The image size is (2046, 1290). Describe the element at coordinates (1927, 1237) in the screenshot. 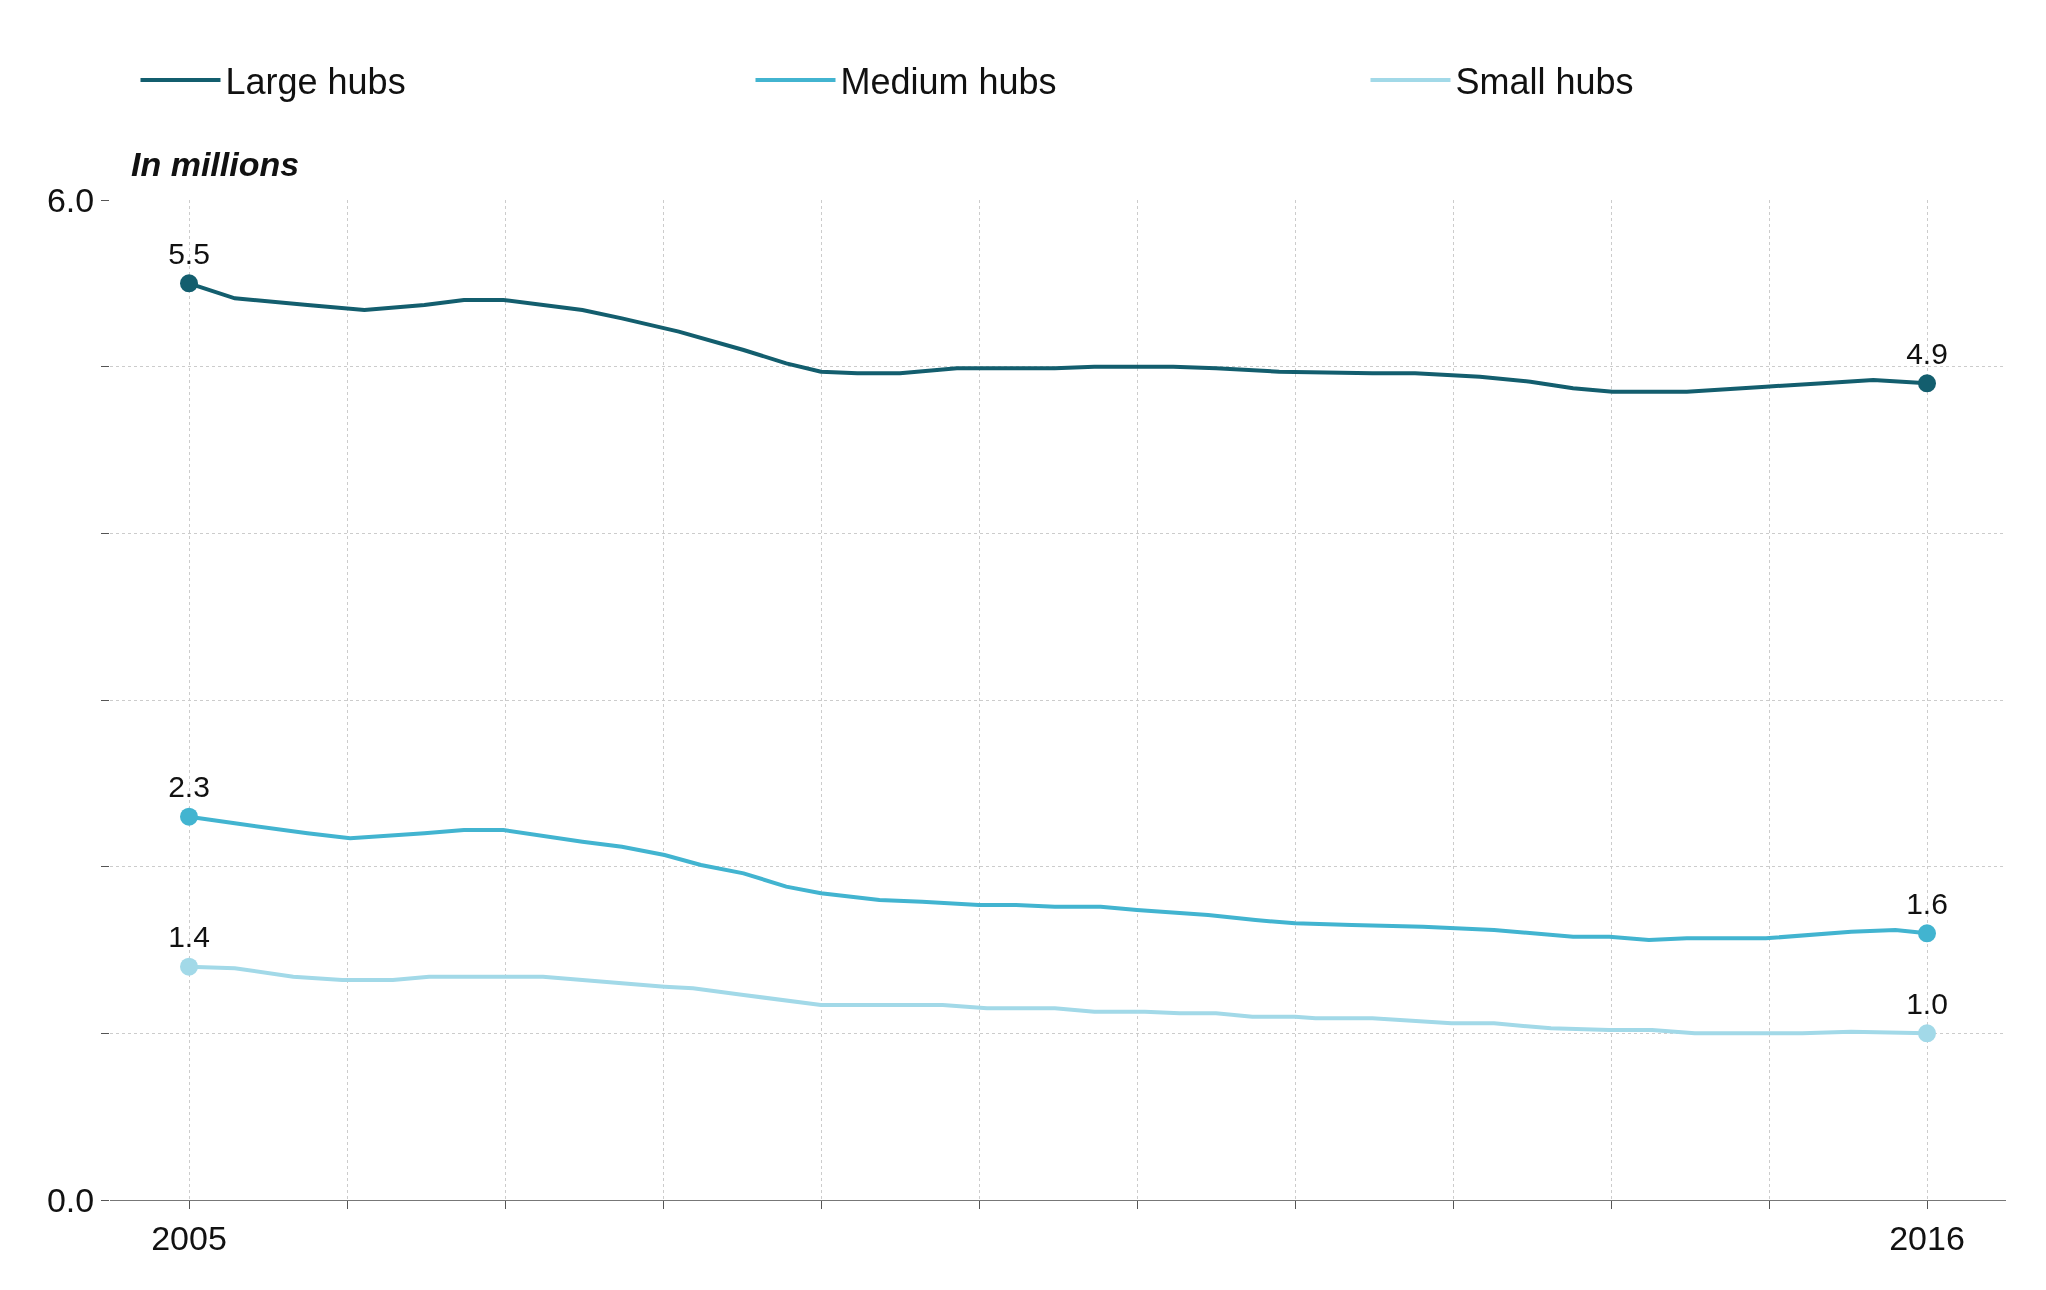

I see `x-tick-label: 2016` at that location.